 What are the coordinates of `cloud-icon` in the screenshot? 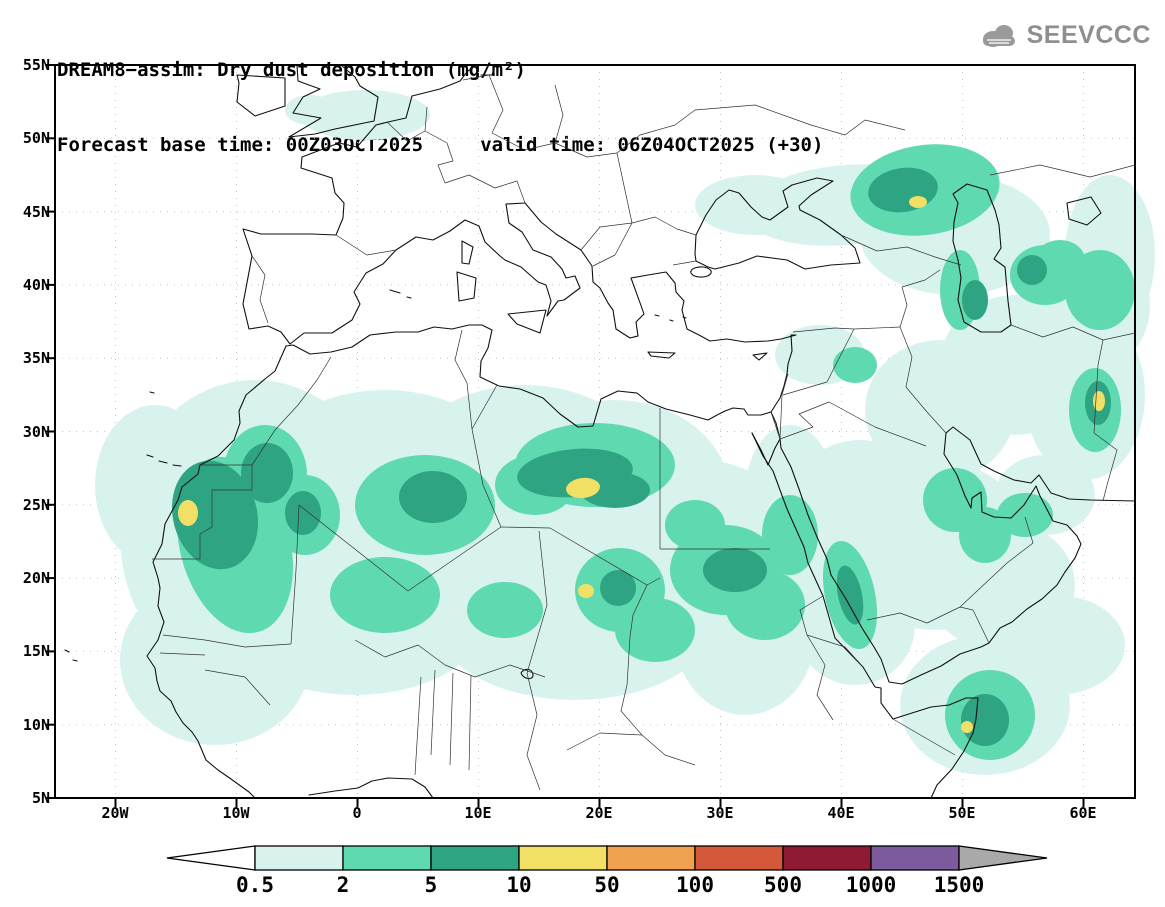 It's located at (998, 36).